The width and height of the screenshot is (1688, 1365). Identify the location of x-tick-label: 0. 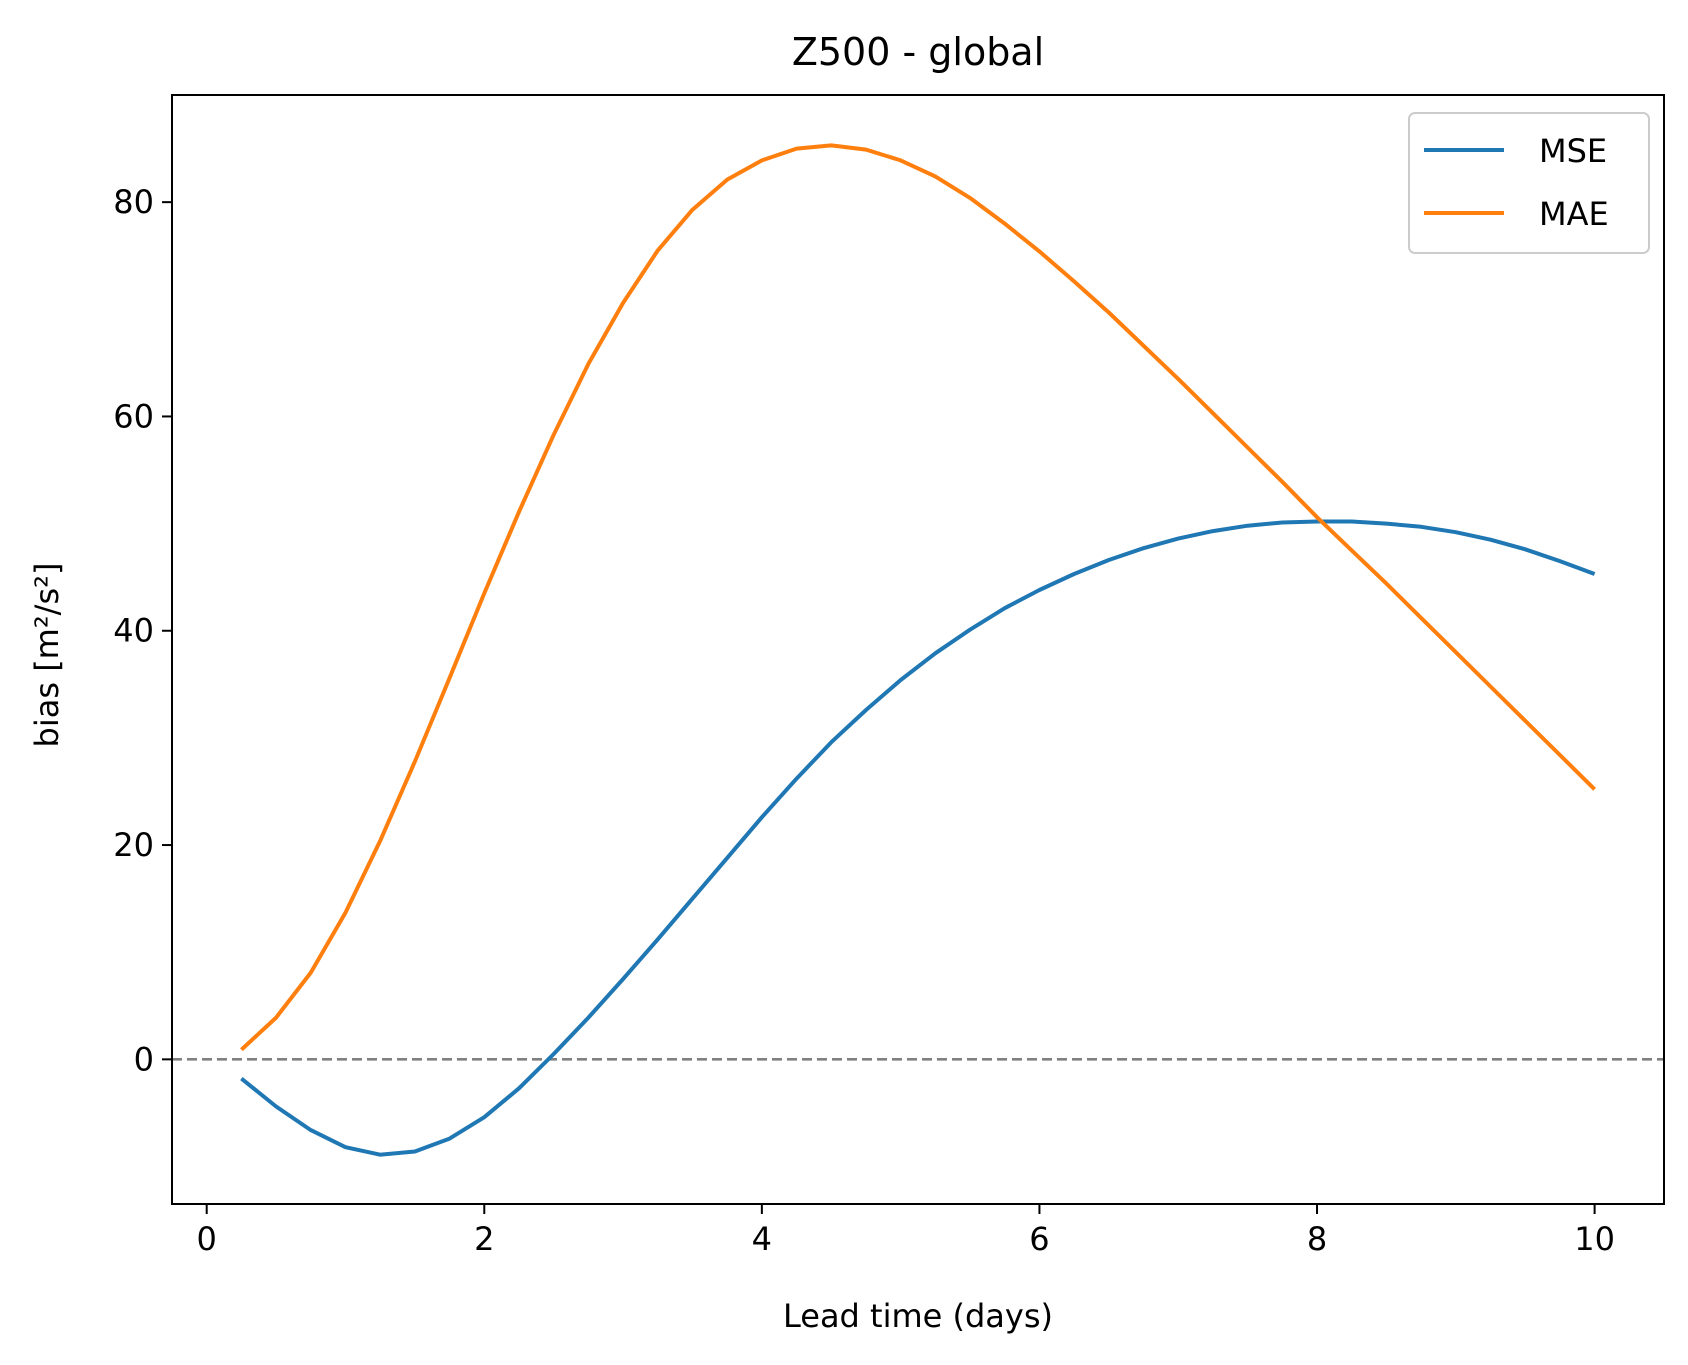
(207, 1239).